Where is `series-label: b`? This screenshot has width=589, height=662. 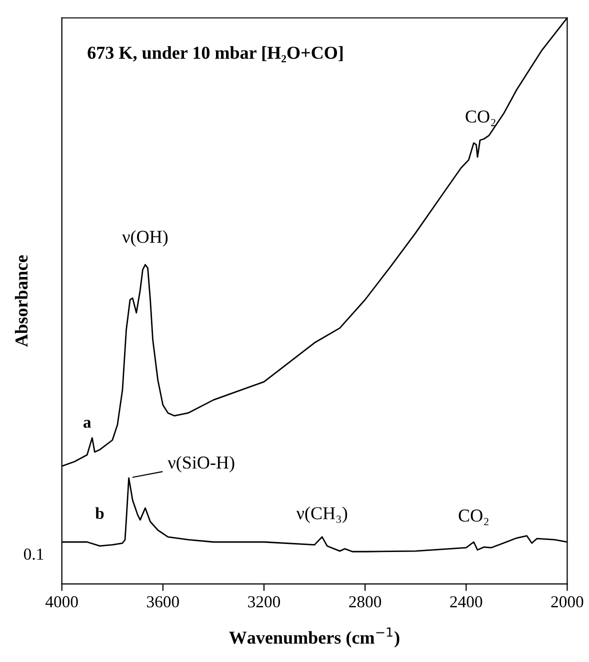 series-label: b is located at coordinates (99, 513).